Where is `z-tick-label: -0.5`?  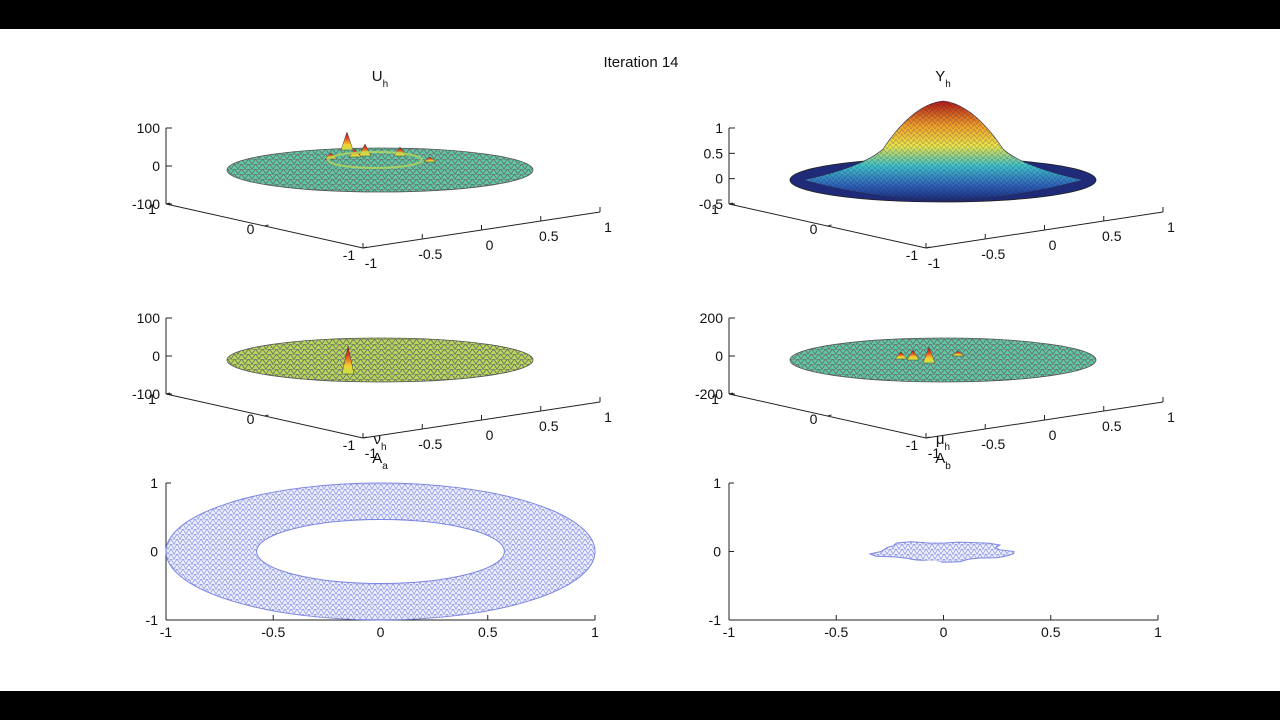 z-tick-label: -0.5 is located at coordinates (711, 204).